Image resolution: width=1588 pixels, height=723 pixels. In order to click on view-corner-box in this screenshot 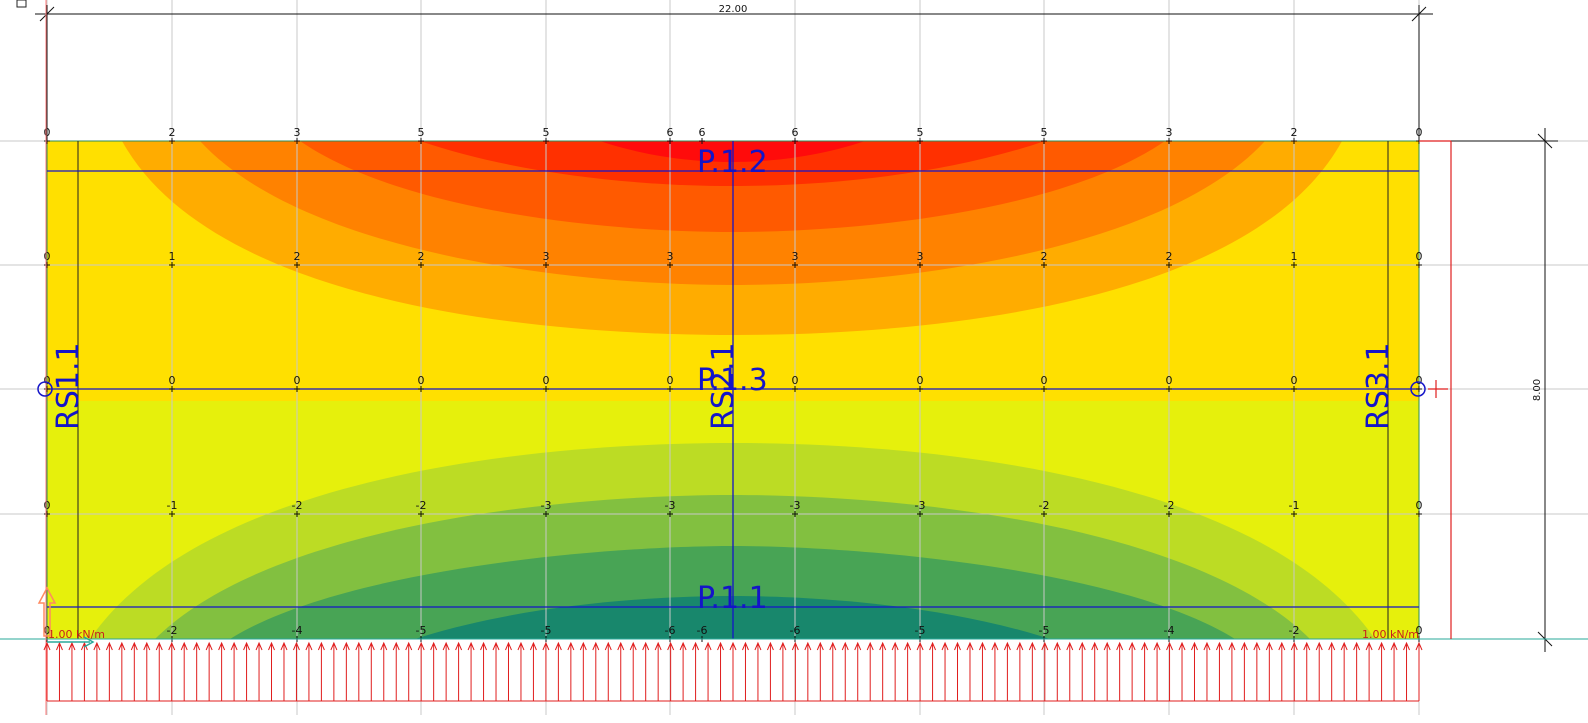, I will do `click(21, 4)`.